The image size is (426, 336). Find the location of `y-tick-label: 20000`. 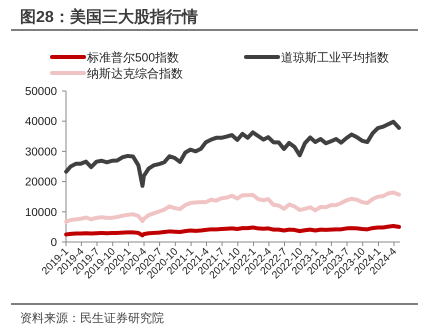

y-tick-label: 20000 is located at coordinates (41, 182).